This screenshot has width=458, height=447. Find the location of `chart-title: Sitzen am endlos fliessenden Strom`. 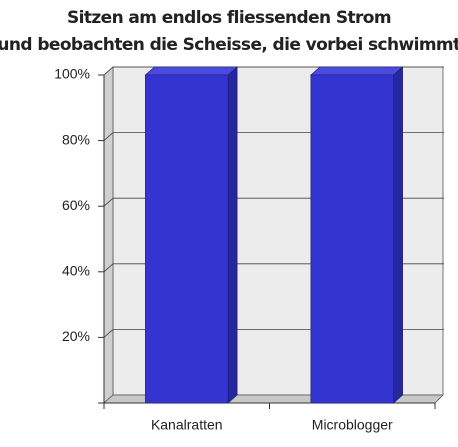

chart-title: Sitzen am endlos fliessenden Strom is located at coordinates (229, 18).